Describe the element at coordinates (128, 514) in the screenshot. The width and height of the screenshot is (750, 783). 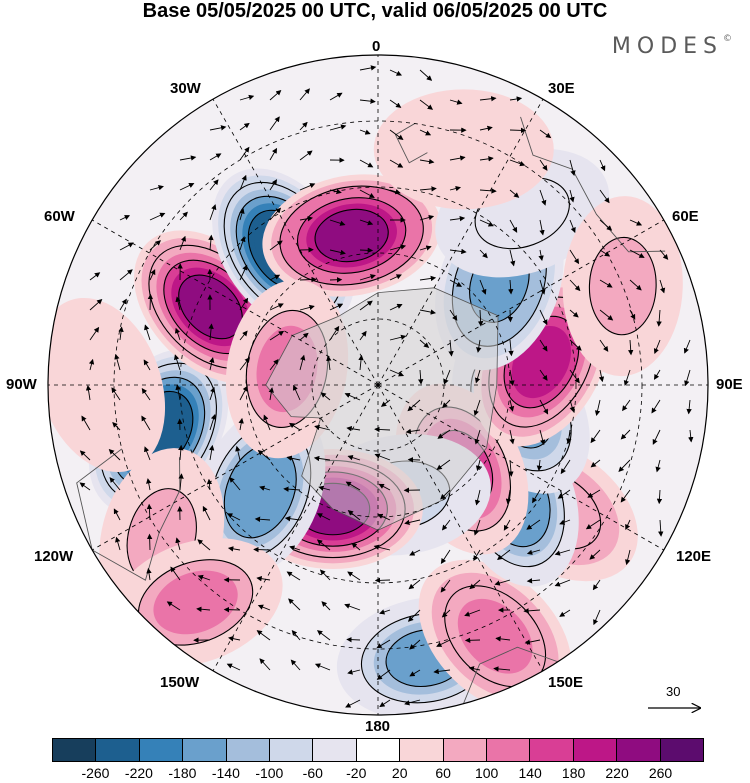
I see `south-america-coastline` at that location.